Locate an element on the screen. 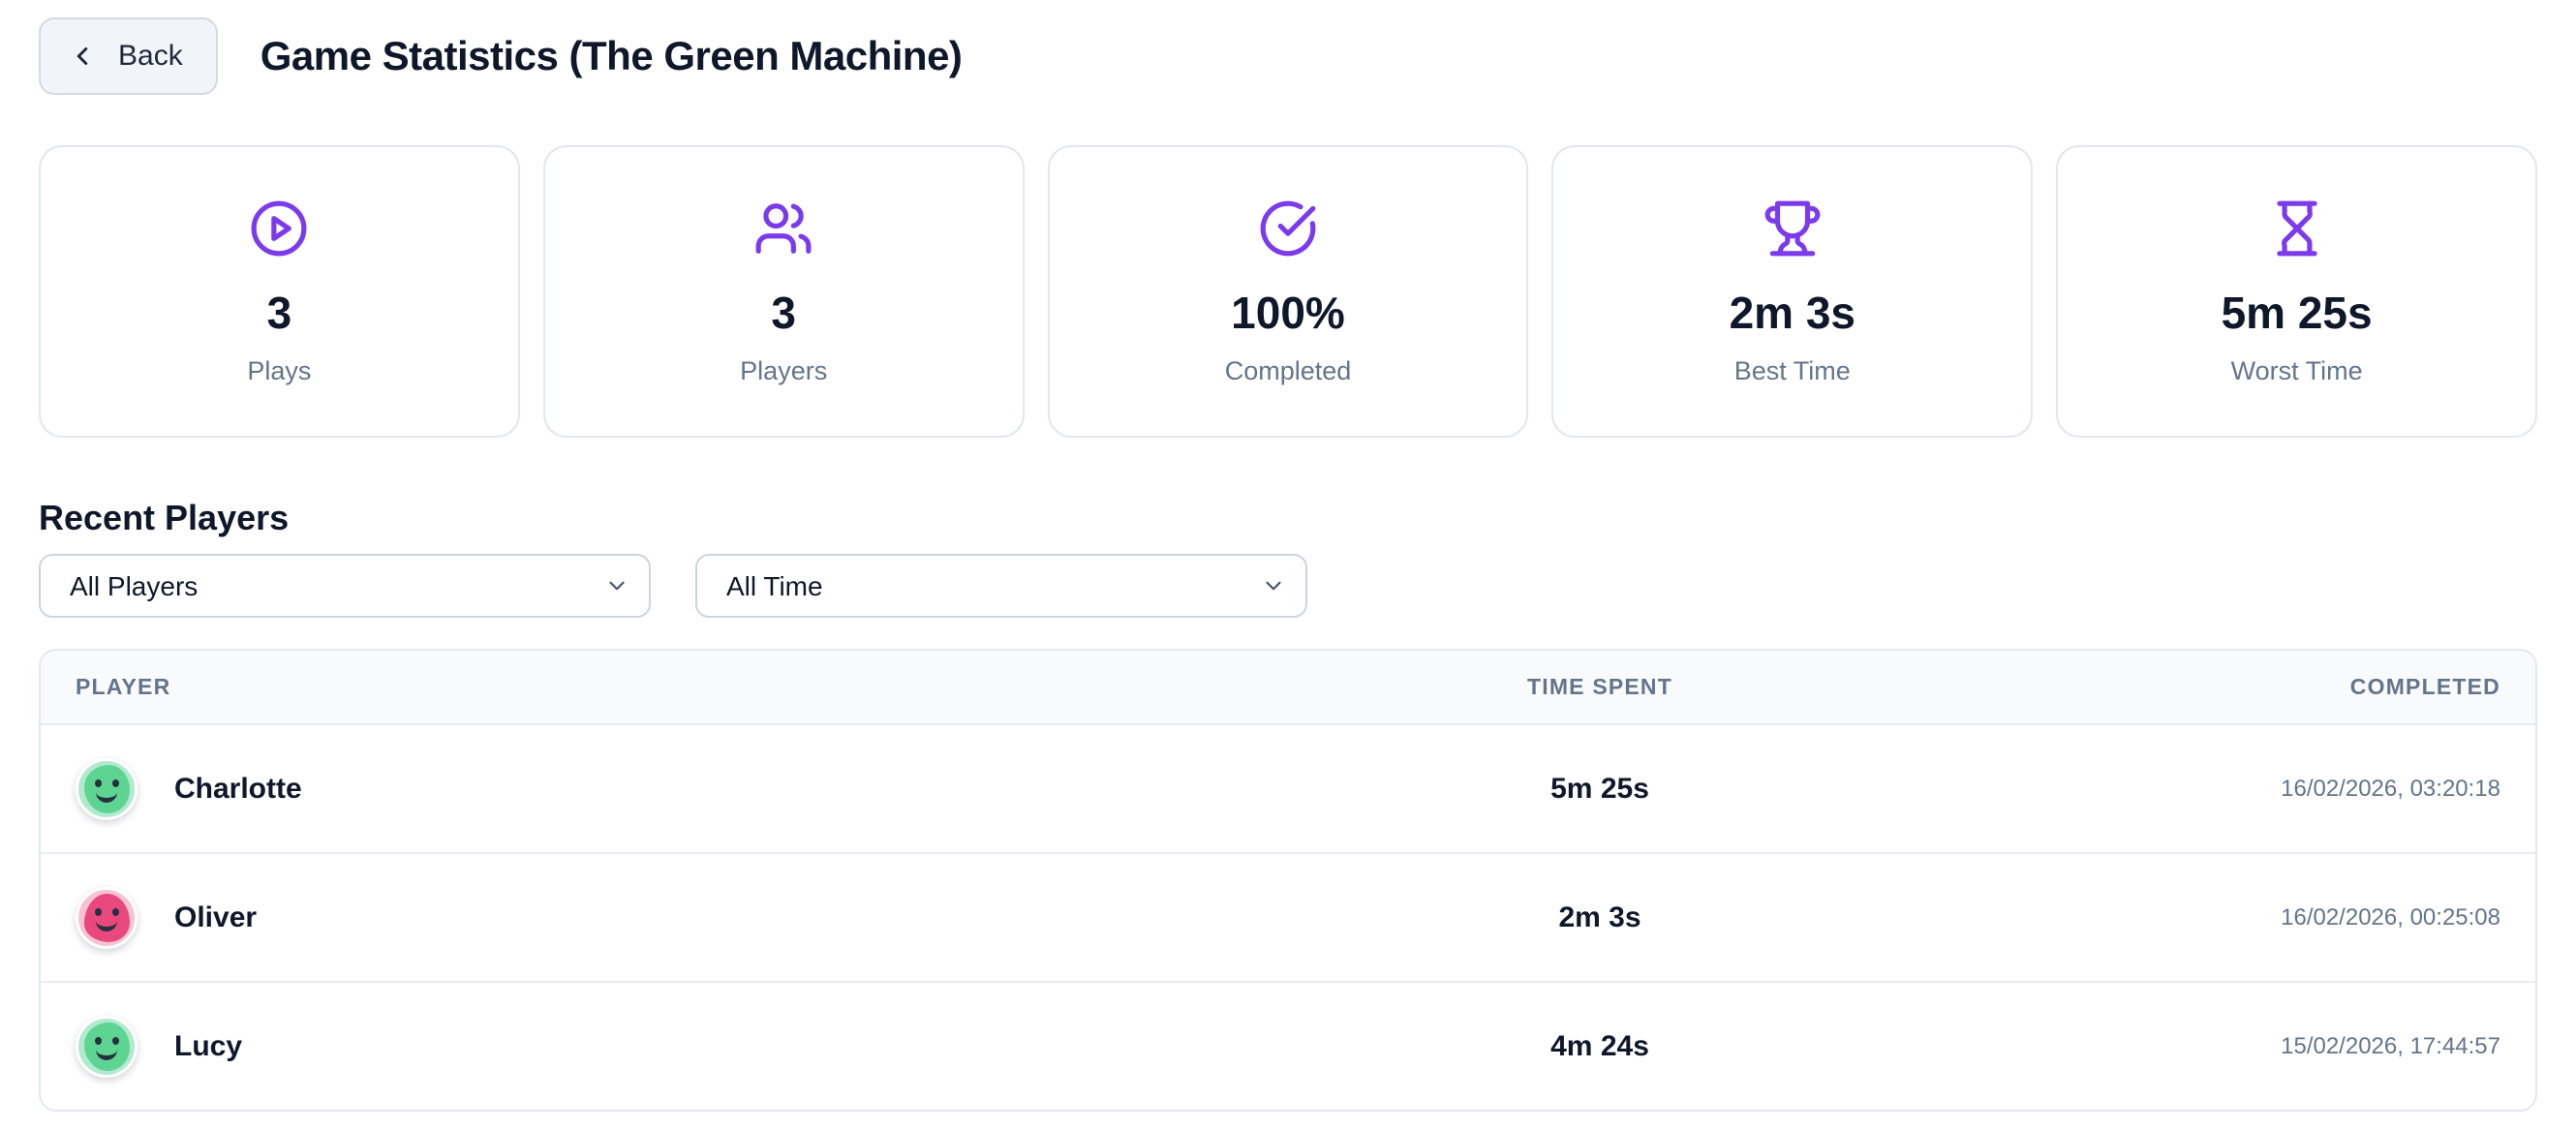  player-cell: Oliver is located at coordinates (664, 917).